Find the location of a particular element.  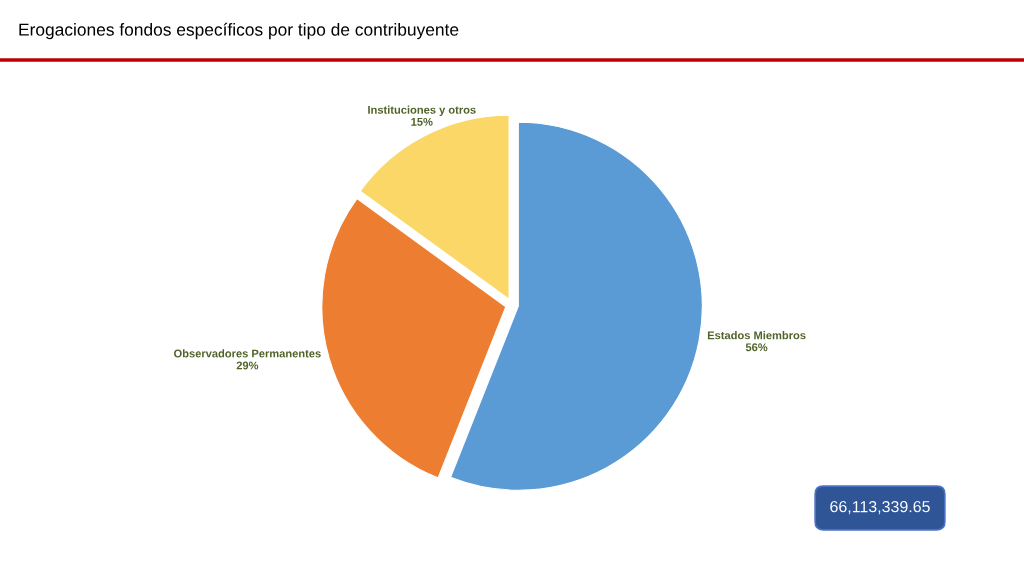

chart-title: Erogaciones fondos específicos por tipo de contribuyente is located at coordinates (239, 31).